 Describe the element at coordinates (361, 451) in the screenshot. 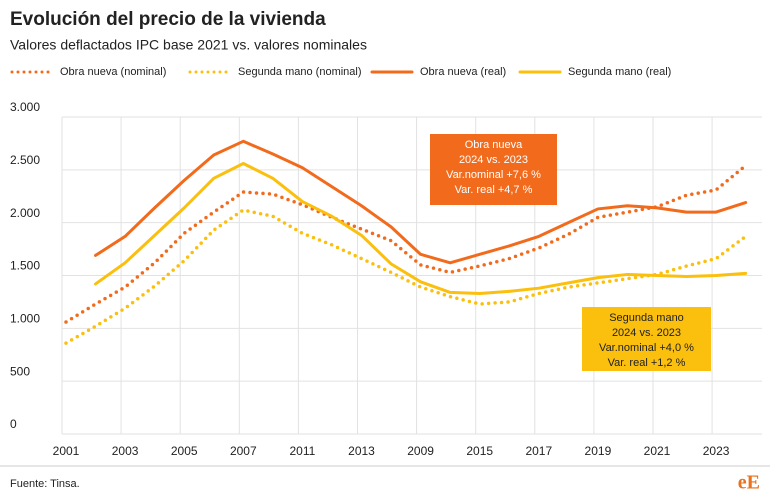

I see `x-tick-label: 2013` at that location.